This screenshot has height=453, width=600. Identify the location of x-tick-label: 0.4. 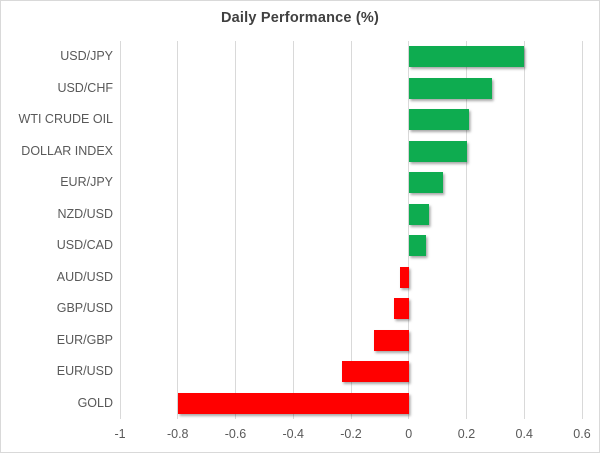
(524, 434).